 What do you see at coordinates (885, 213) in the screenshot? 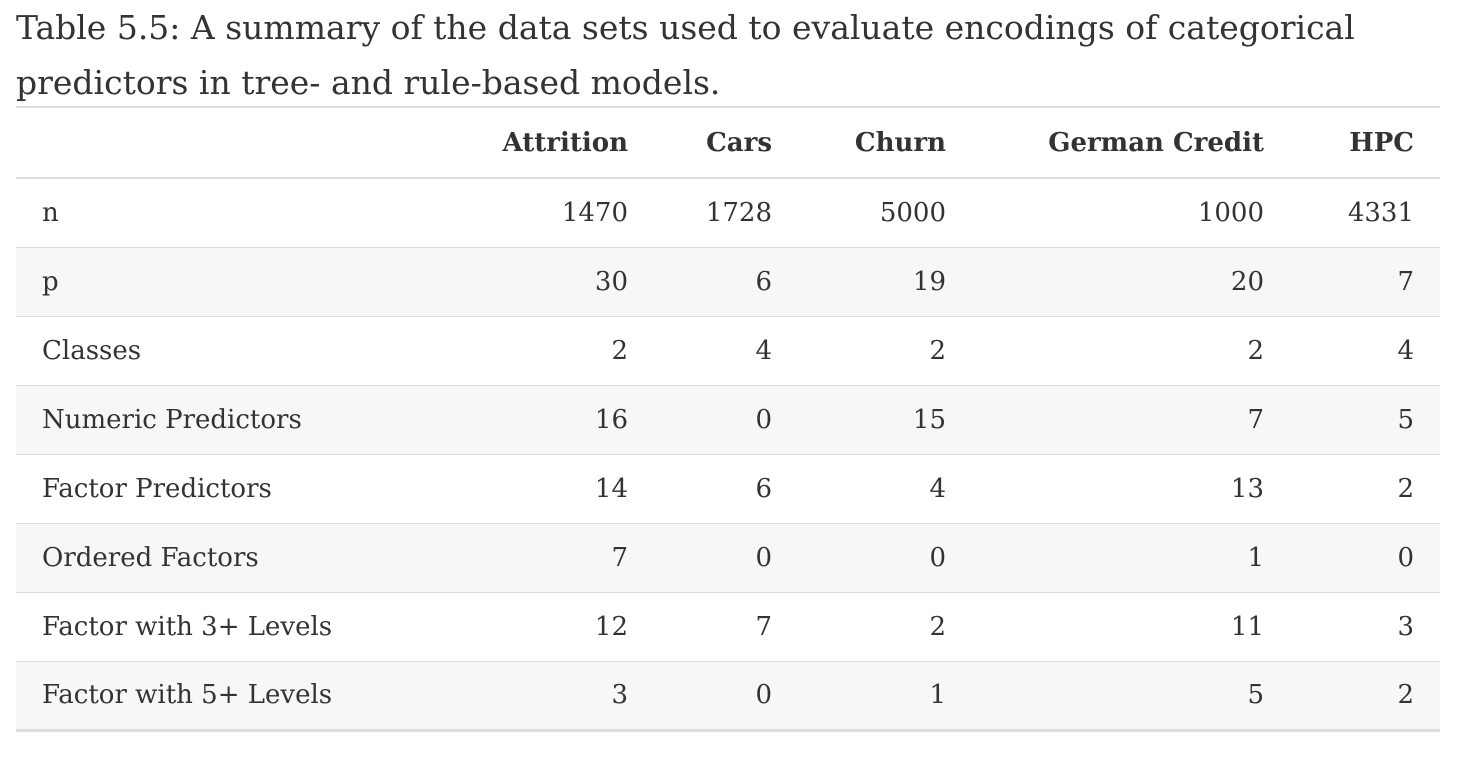
I see `table-cell: 5000` at bounding box center [885, 213].